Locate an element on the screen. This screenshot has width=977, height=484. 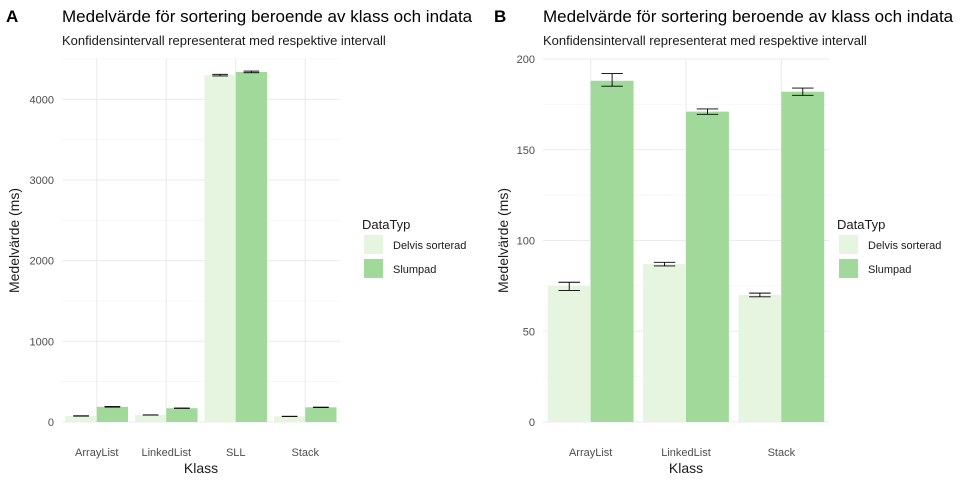
panel-tag: A is located at coordinates (12, 16).